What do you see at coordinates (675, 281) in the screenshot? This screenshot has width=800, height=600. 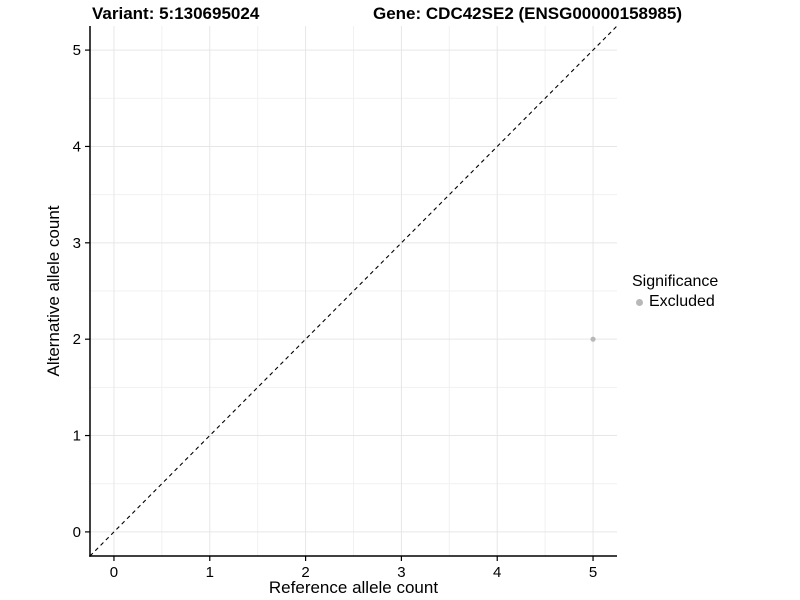 I see `legend-title: Significance` at bounding box center [675, 281].